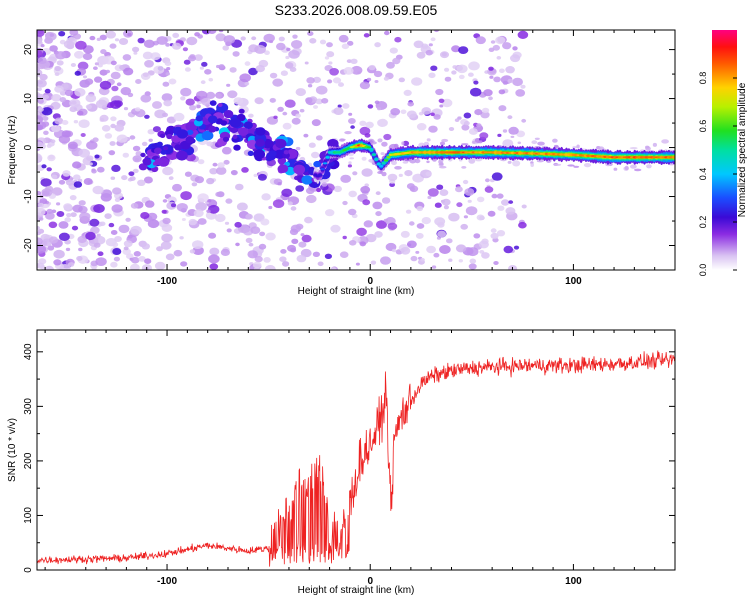 This screenshot has width=750, height=600. Describe the element at coordinates (356, 291) in the screenshot. I see `spectrogram-xlabel: Height of straight line (km)` at that location.